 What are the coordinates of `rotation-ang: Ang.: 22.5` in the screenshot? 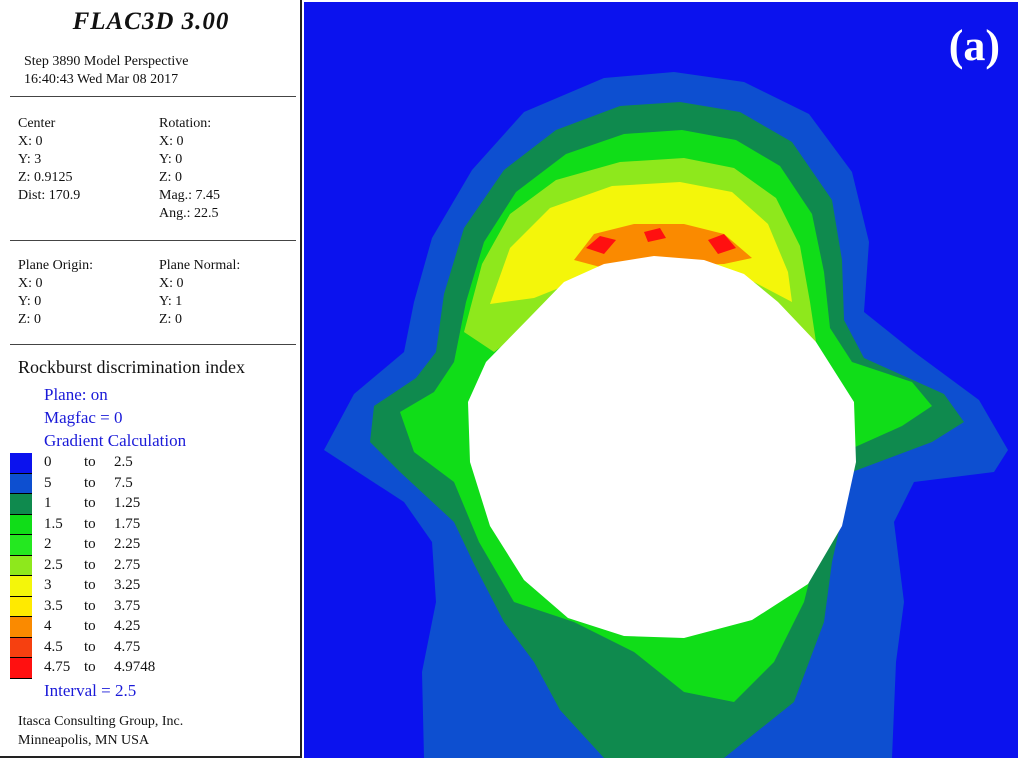 It's located at (189, 213).